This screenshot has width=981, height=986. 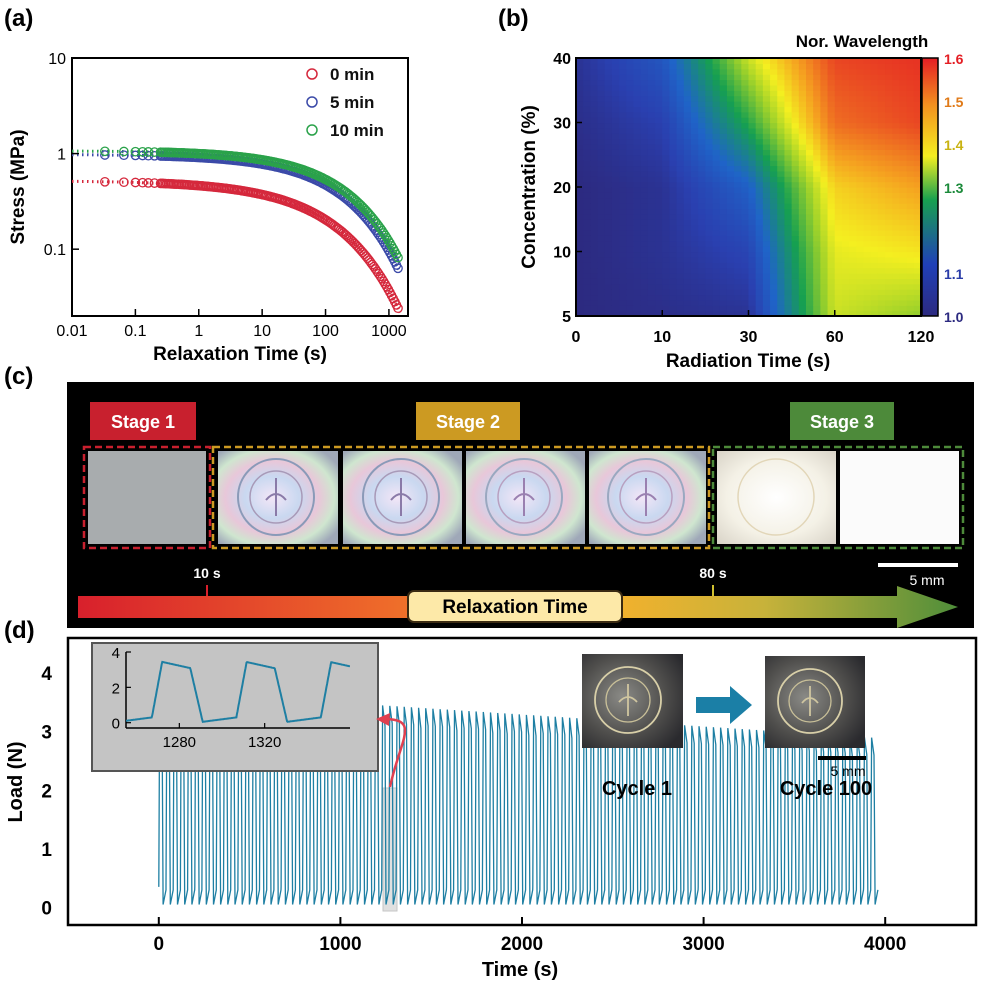 I want to click on photo-stage-3-a, so click(x=776, y=497).